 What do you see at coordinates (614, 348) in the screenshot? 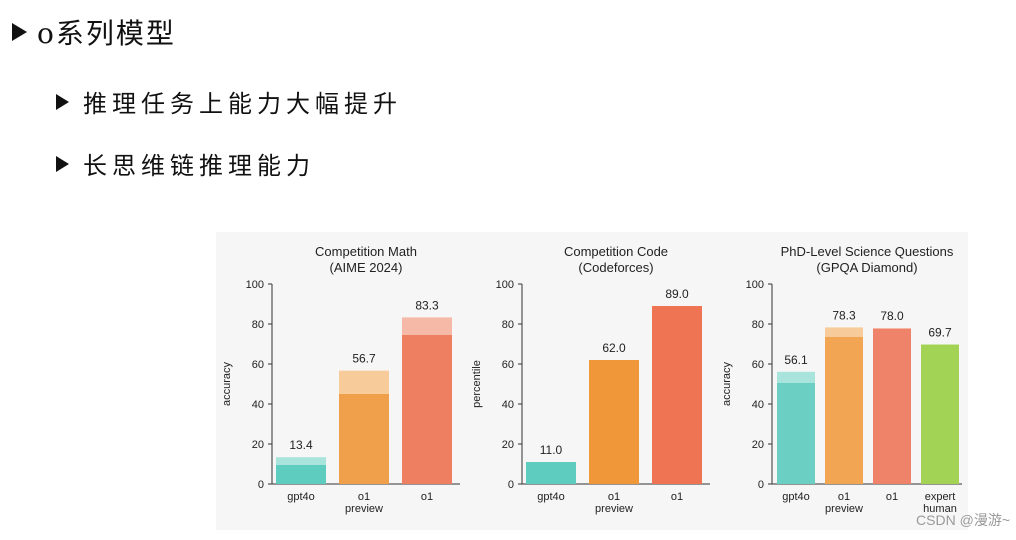
I see `bar-value-label: 62.0` at bounding box center [614, 348].